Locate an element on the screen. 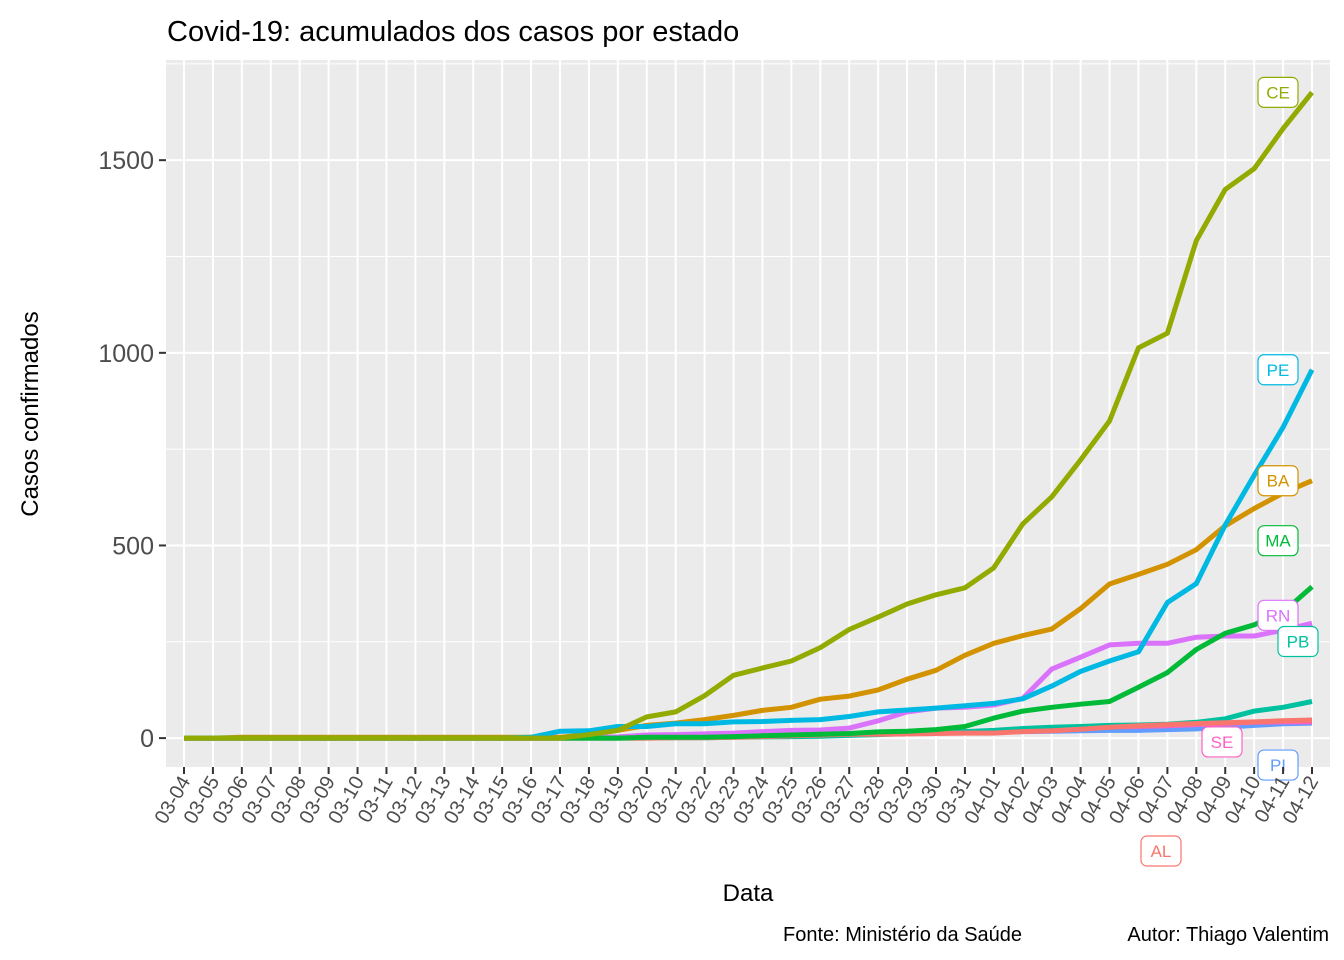 This screenshot has height=960, width=1344. series-label-box-al is located at coordinates (1161, 851).